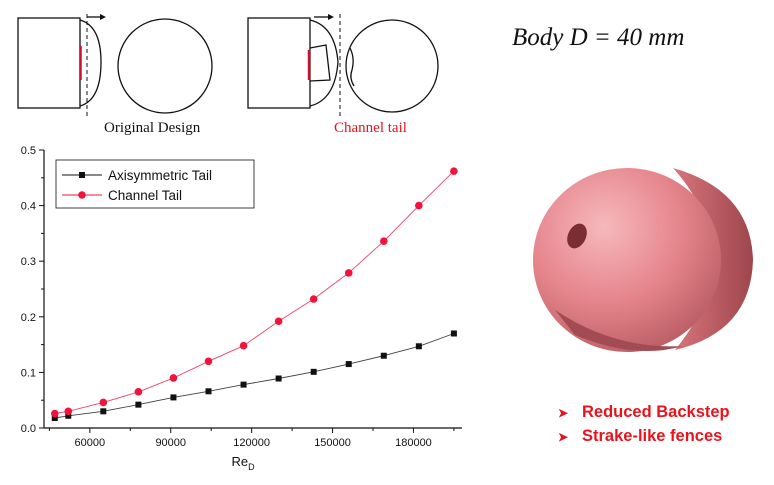  What do you see at coordinates (145, 195) in the screenshot?
I see `legend-entry: Channel Tail` at bounding box center [145, 195].